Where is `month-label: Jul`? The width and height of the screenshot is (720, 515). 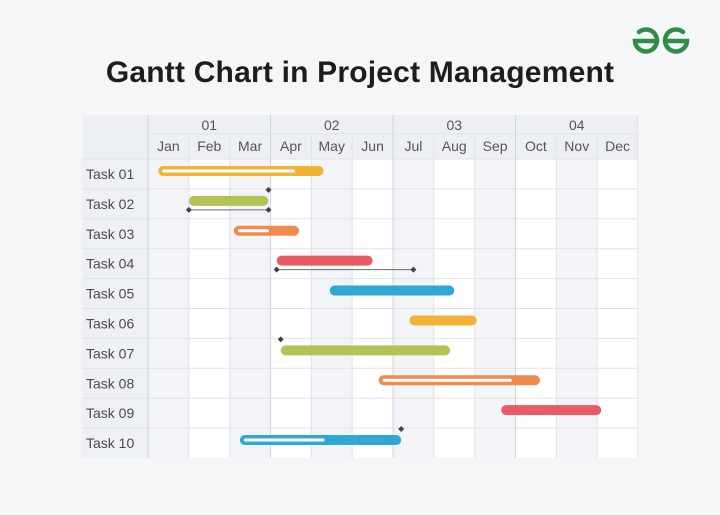
month-label: Jul is located at coordinates (413, 146).